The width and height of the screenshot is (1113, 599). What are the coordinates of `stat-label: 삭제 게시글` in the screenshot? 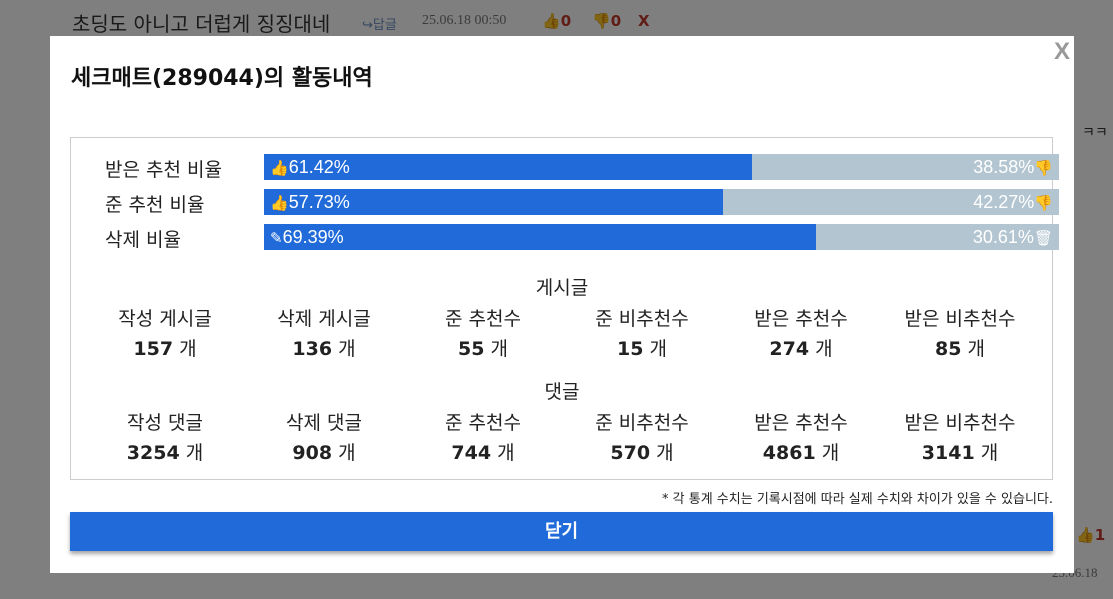 It's located at (324, 319).